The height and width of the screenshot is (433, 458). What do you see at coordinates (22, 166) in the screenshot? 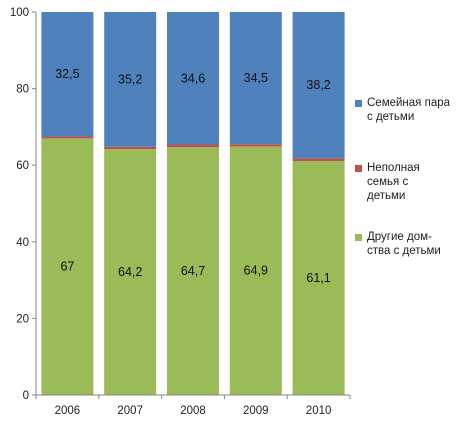
I see `y-tick-label-60: 60` at bounding box center [22, 166].